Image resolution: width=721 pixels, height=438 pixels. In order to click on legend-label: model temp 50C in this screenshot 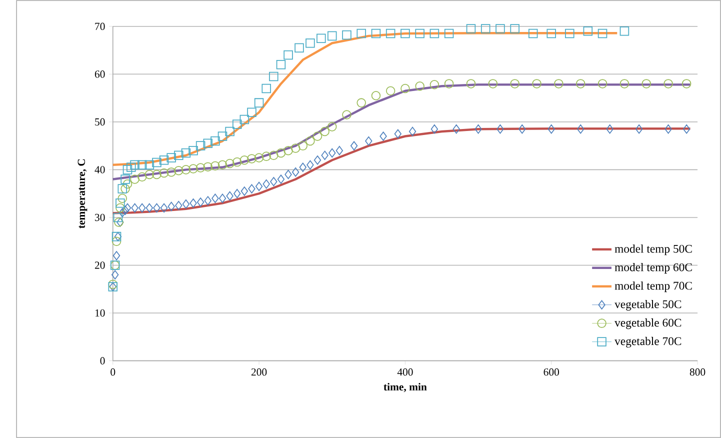, I will do `click(653, 250)`.